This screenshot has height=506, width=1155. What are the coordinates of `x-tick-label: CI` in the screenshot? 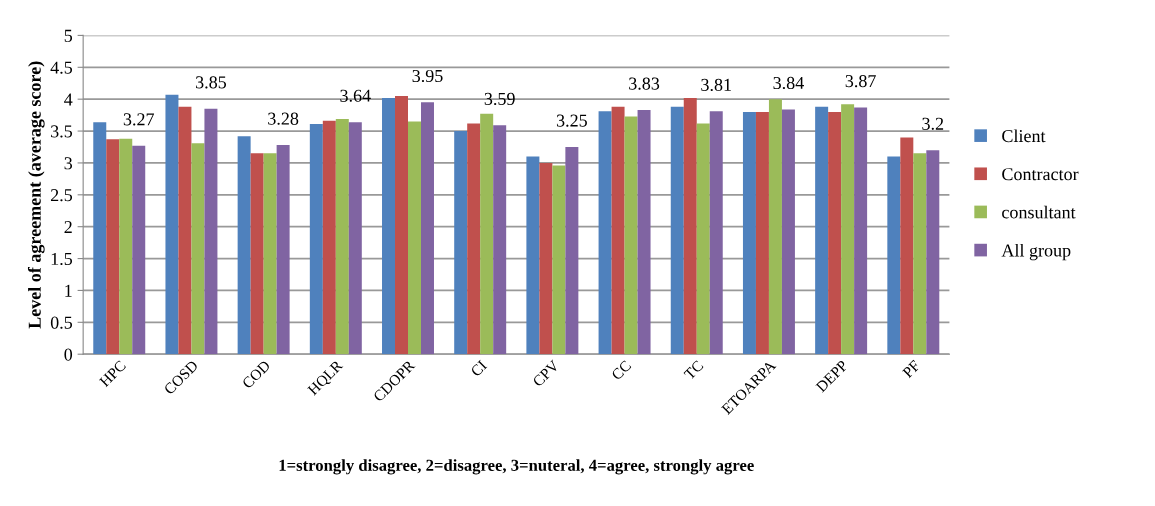 It's located at (479, 368).